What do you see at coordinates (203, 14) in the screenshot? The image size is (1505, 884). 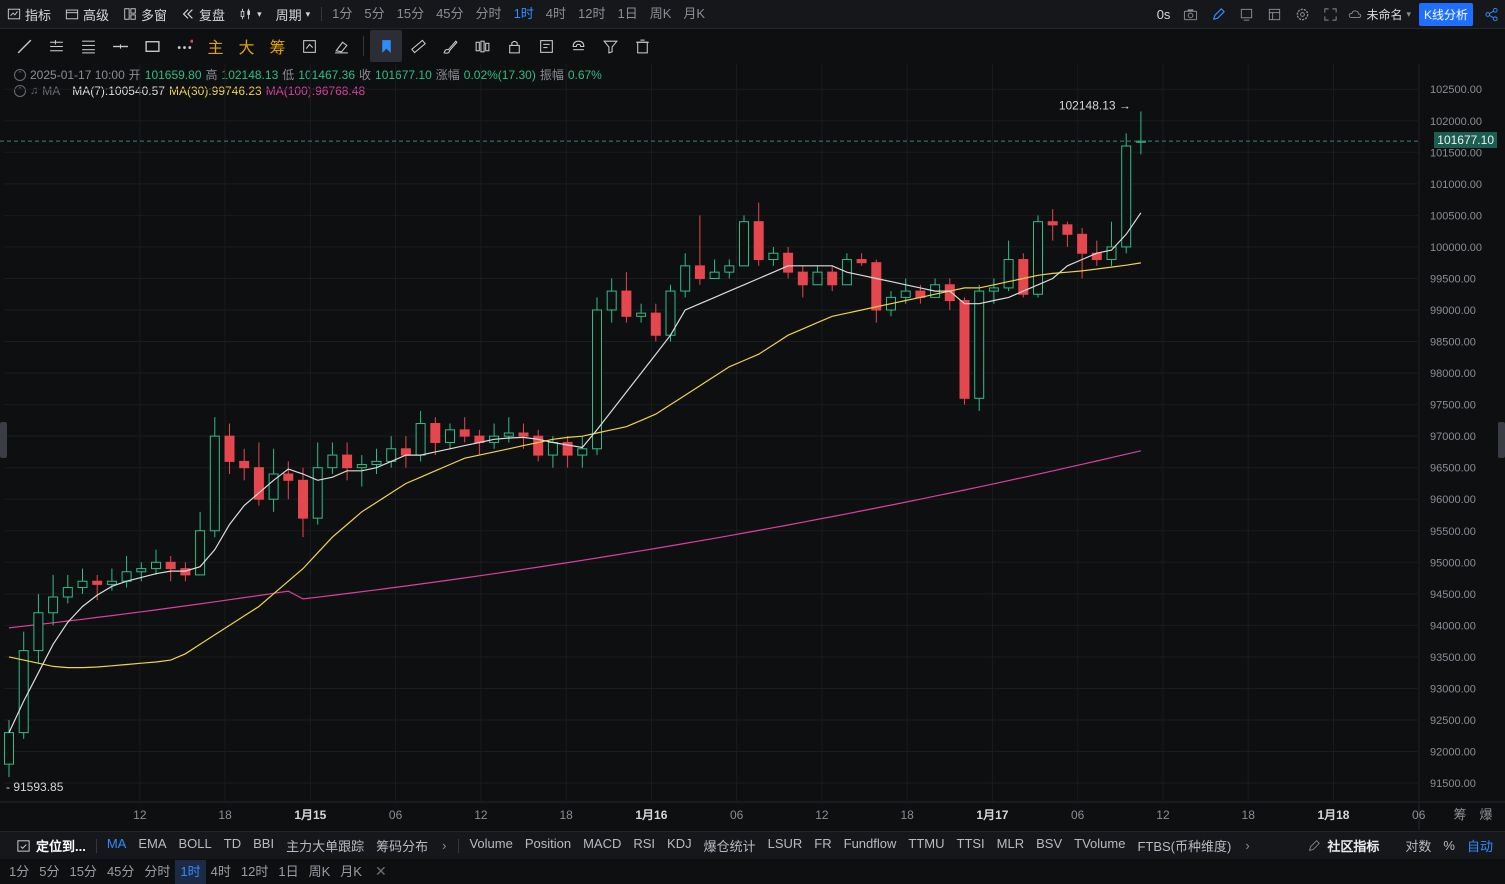 I see `replay-button: 复盘` at bounding box center [203, 14].